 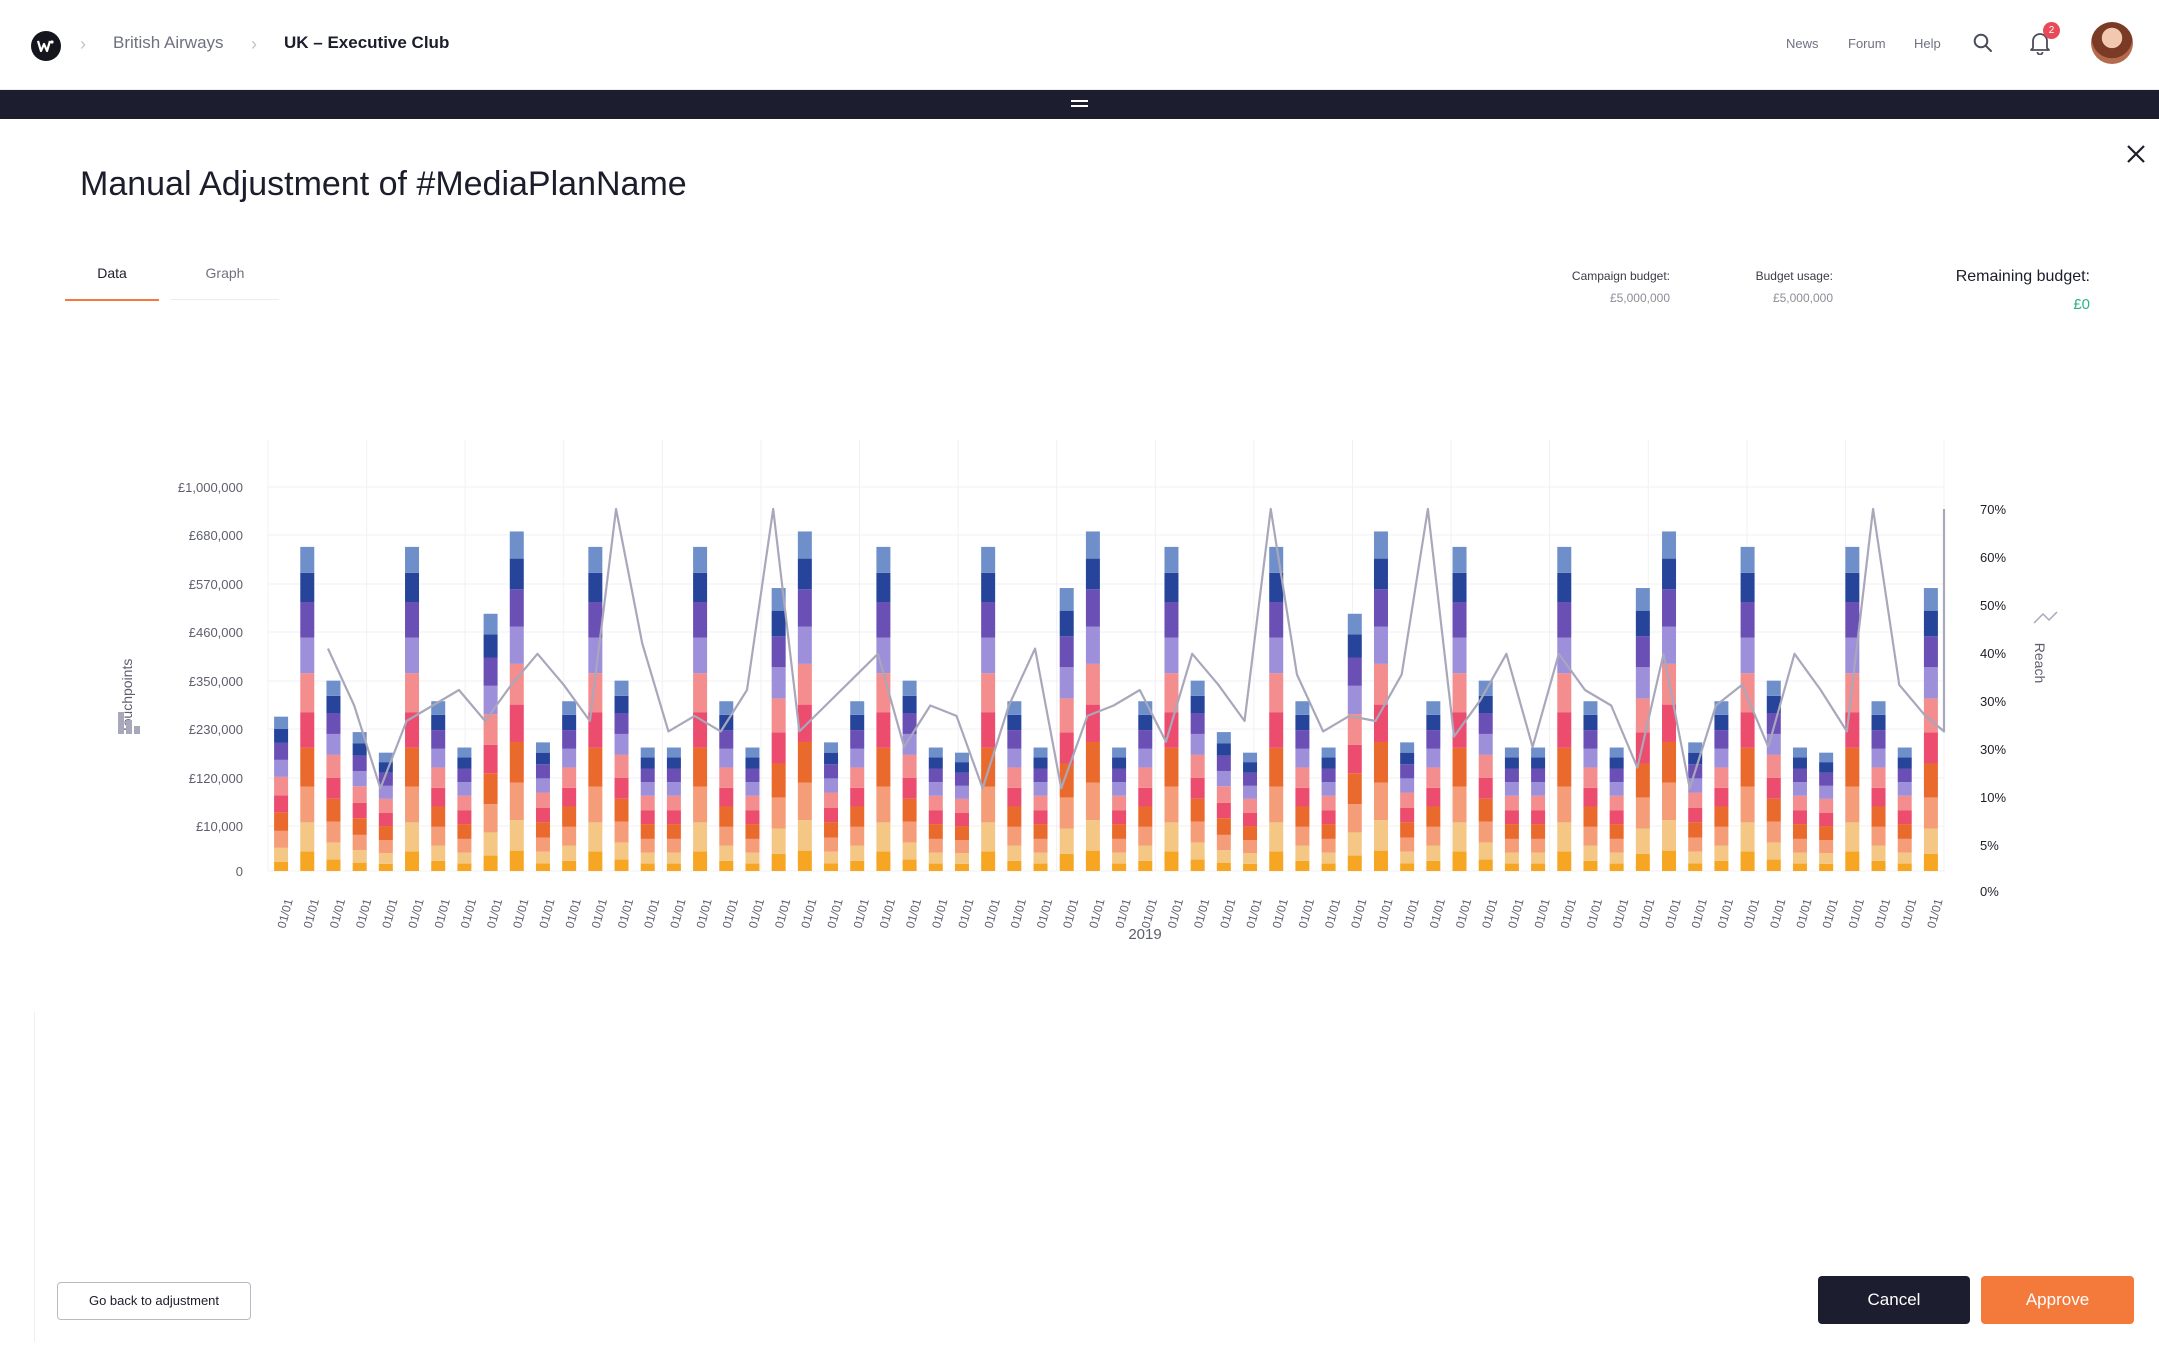 What do you see at coordinates (46, 46) in the screenshot?
I see `brand-logo-icon` at bounding box center [46, 46].